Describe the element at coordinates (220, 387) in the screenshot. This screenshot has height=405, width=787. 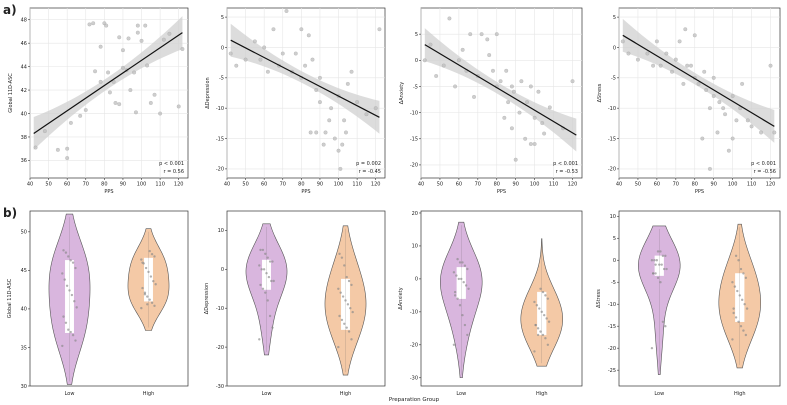
I see `y-tick-label: -30` at that location.